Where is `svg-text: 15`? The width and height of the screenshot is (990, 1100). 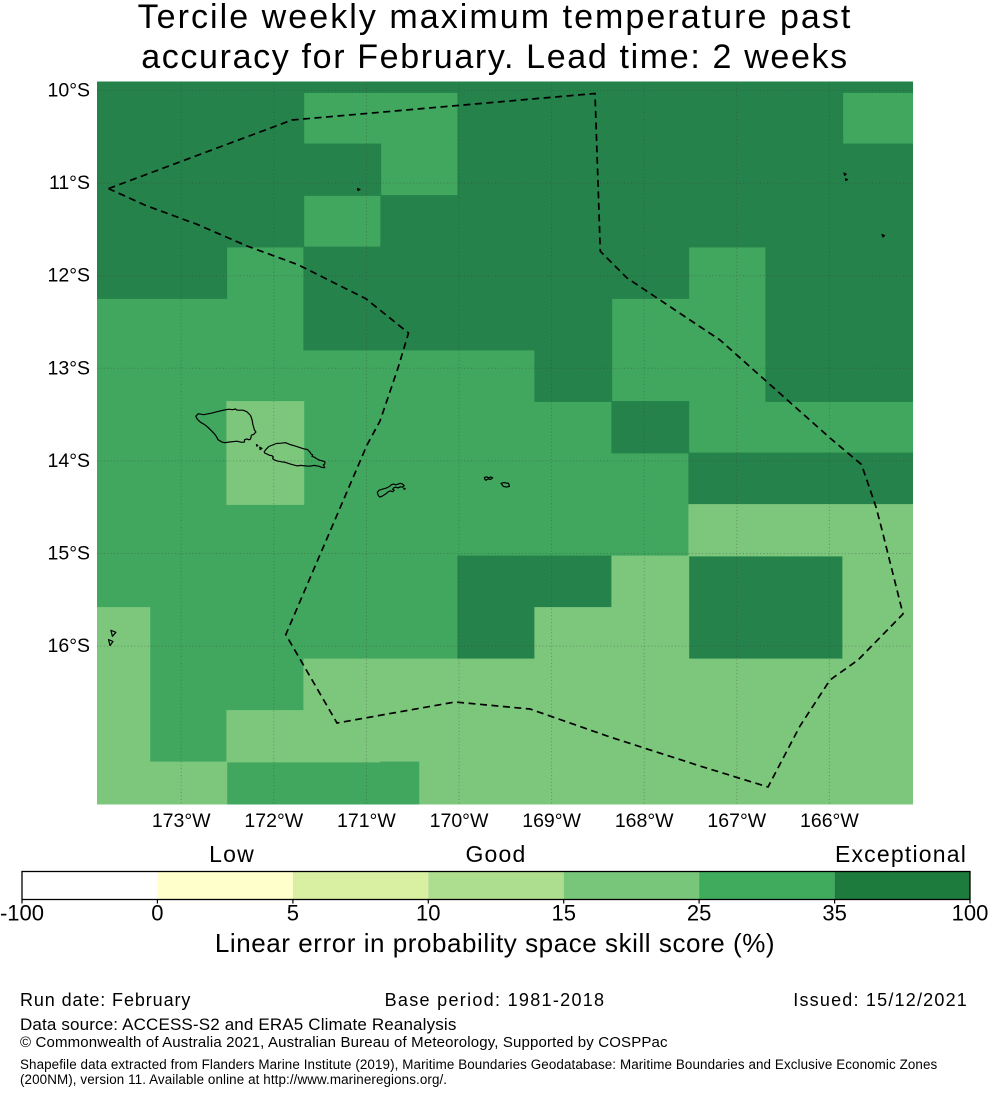 svg-text: 15 is located at coordinates (563, 913).